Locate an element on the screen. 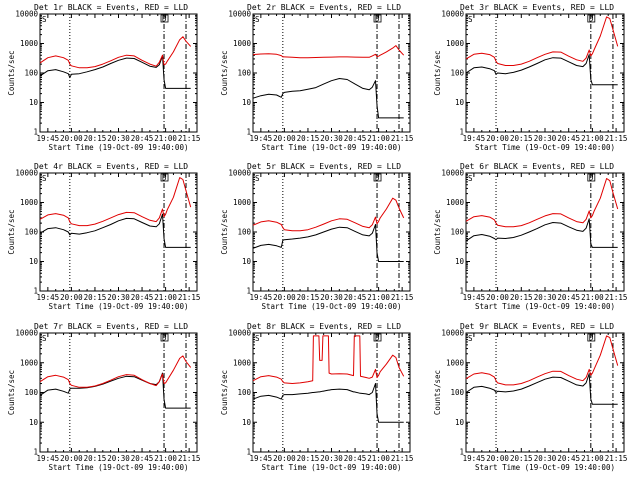  panel-title: Det 6r BLACK = Events, RED = LLD is located at coordinates (537, 166).